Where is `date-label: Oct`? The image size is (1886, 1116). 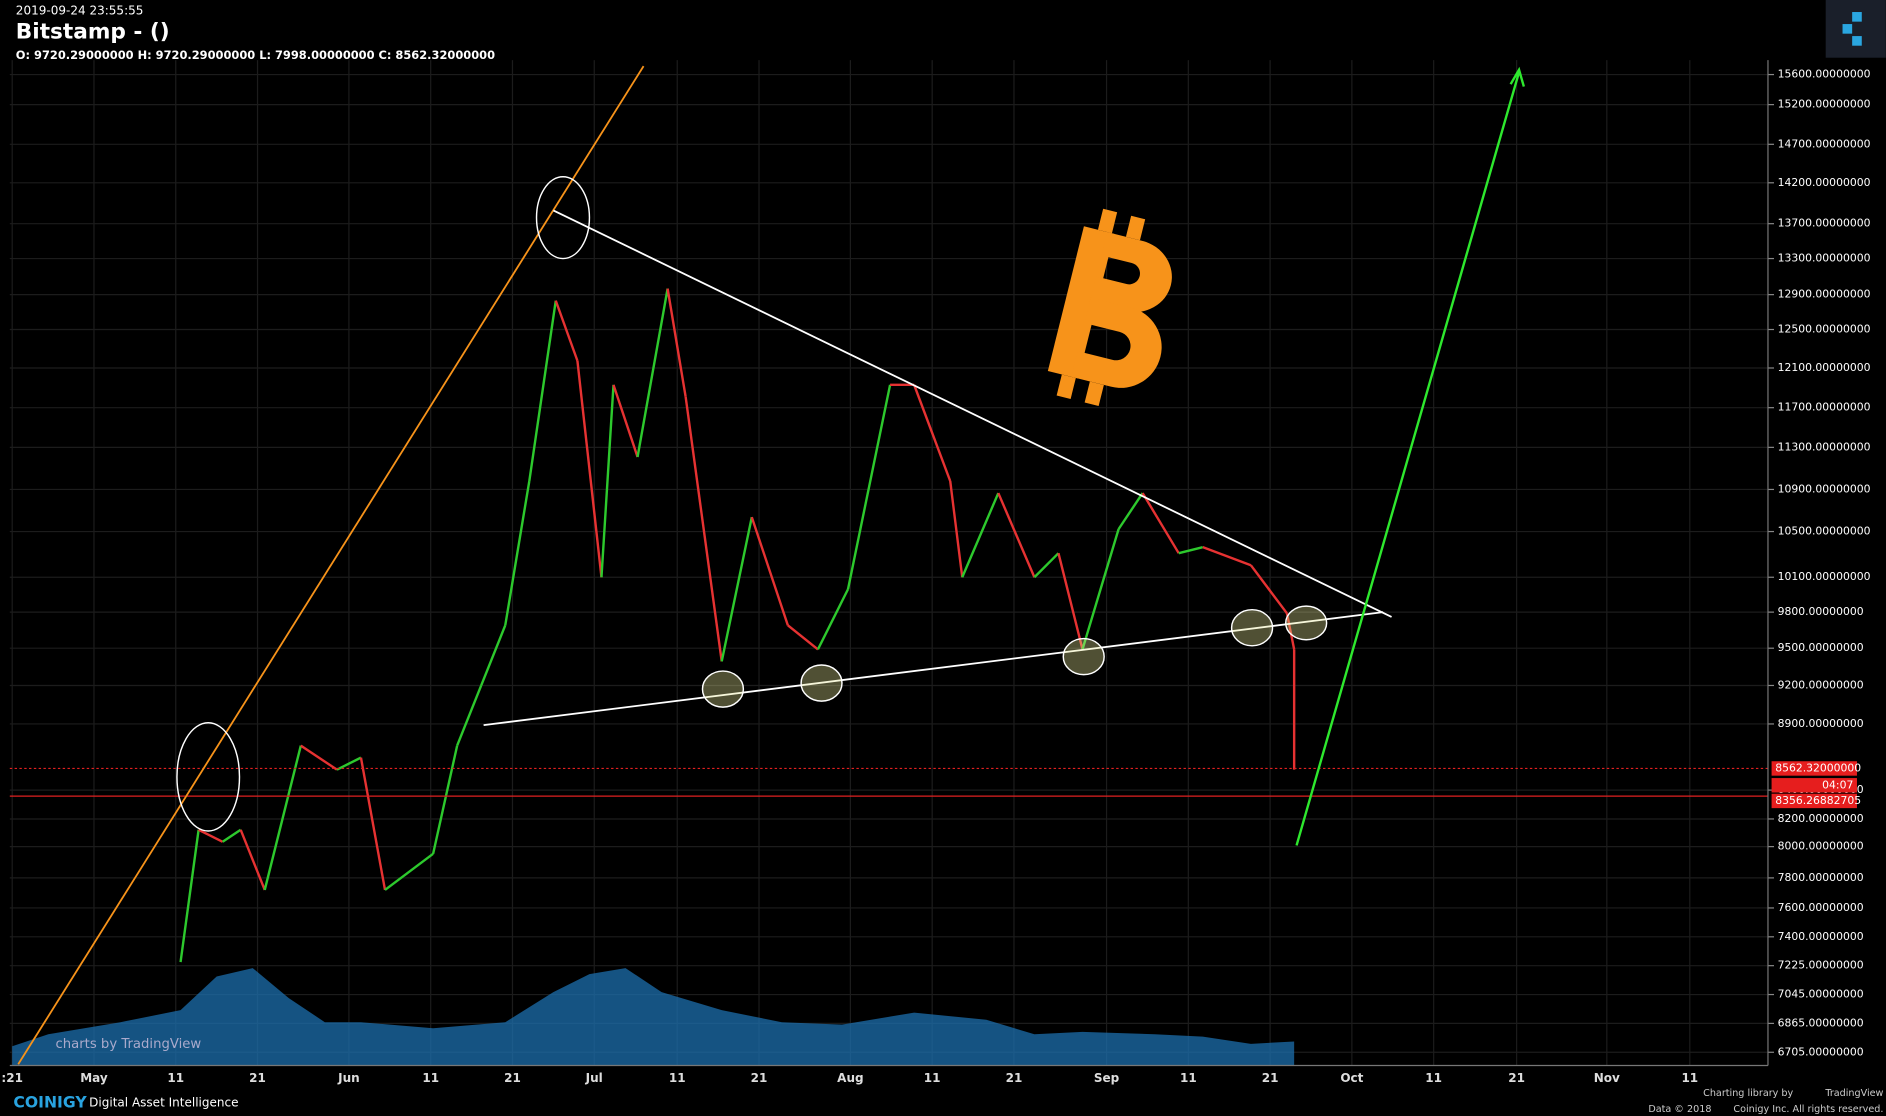 date-label: Oct is located at coordinates (1351, 1078).